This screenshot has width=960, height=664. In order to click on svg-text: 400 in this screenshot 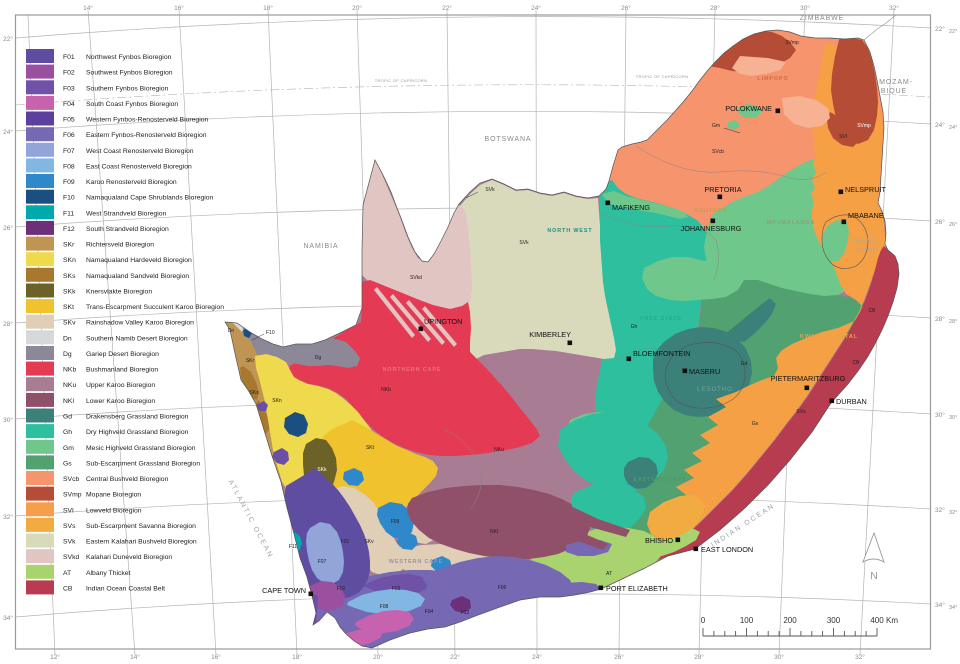, I will do `click(877, 620)`.